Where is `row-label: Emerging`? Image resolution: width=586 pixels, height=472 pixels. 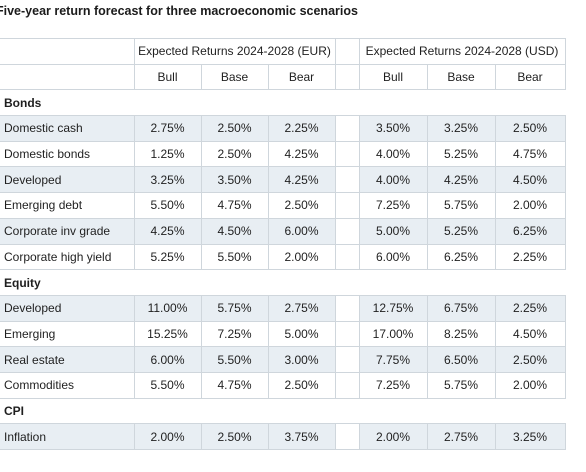 row-label: Emerging is located at coordinates (67, 334).